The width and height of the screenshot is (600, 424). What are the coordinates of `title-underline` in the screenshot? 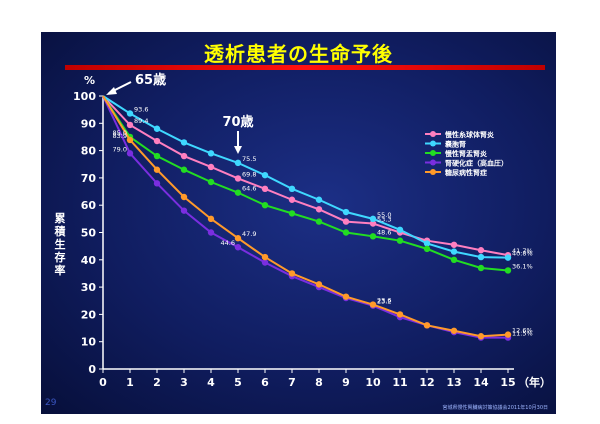 It's located at (305, 67).